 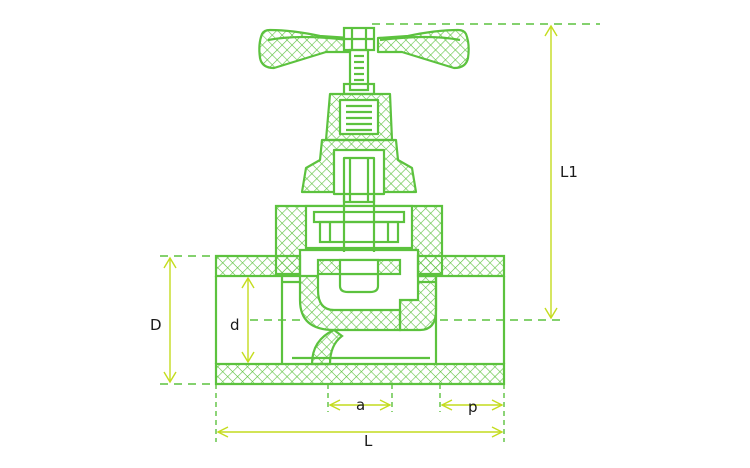 What do you see at coordinates (473, 407) in the screenshot?
I see `label-p: p` at bounding box center [473, 407].